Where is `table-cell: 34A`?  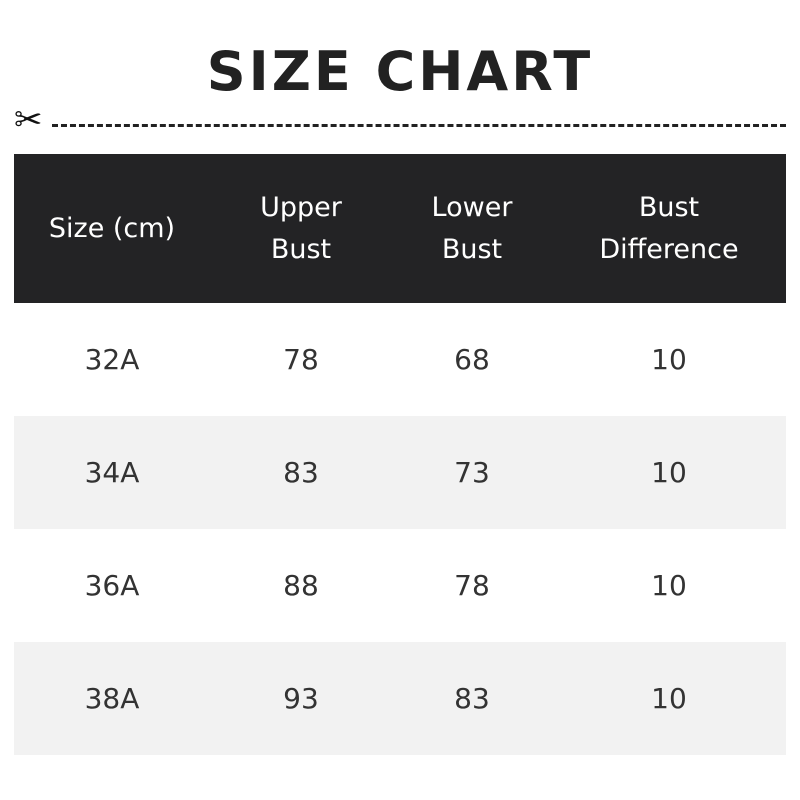 table-cell: 34A is located at coordinates (112, 472).